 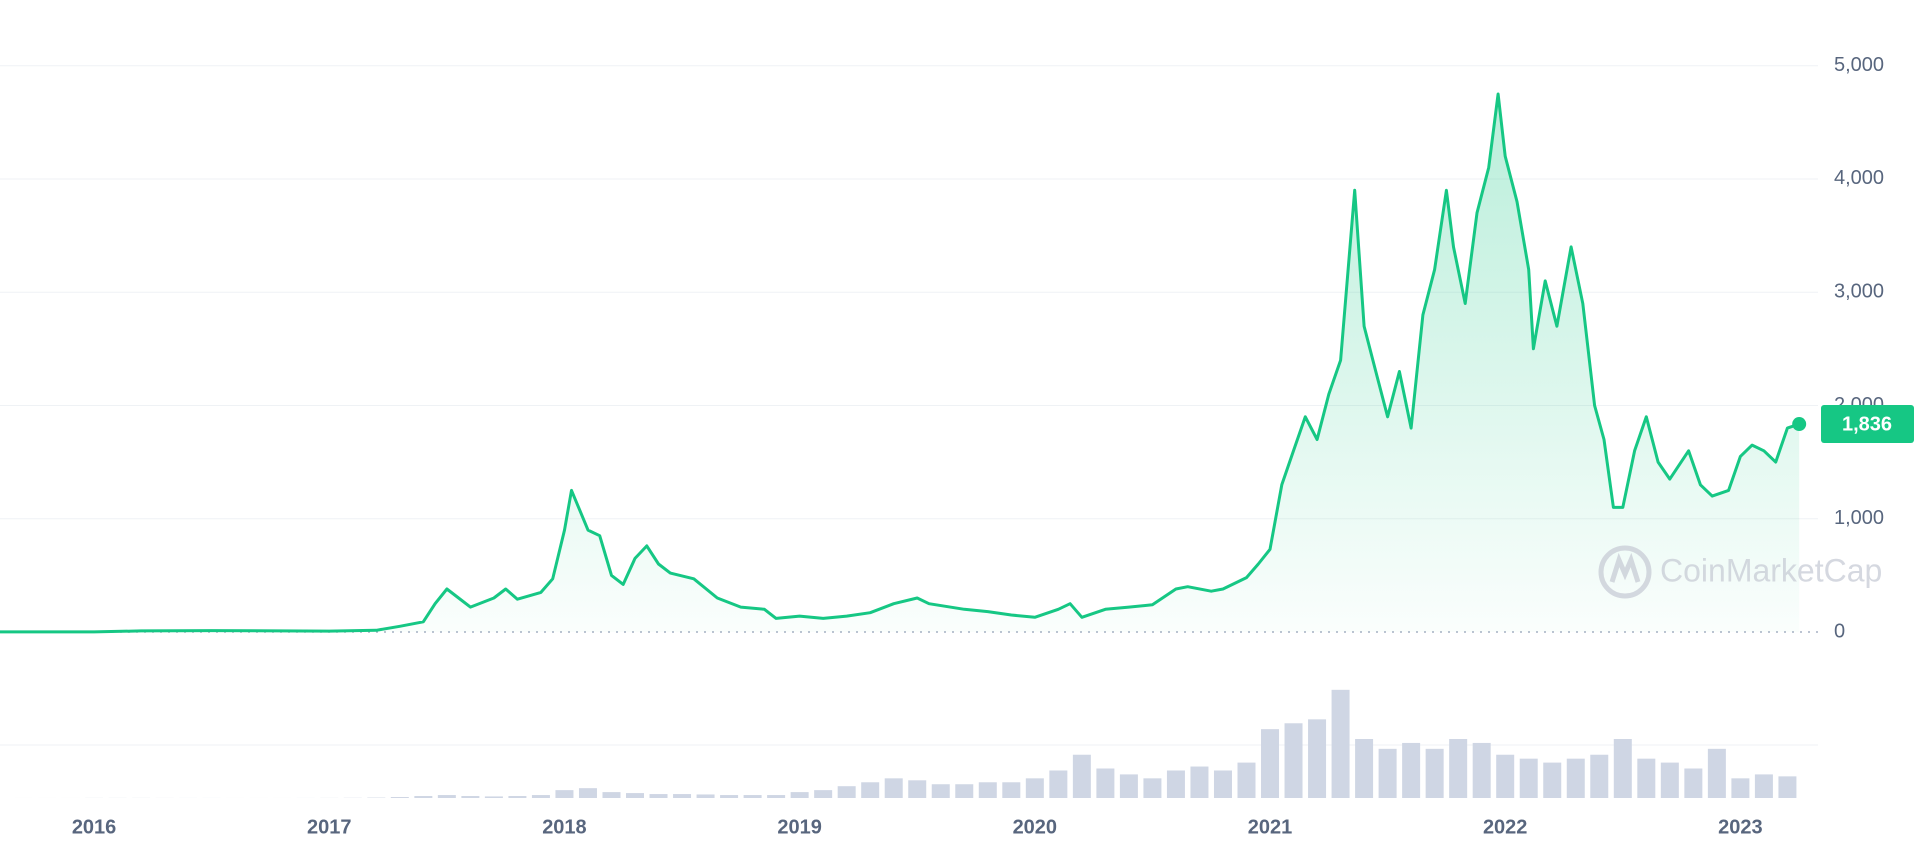 What do you see at coordinates (1799, 424) in the screenshot?
I see `last-point` at bounding box center [1799, 424].